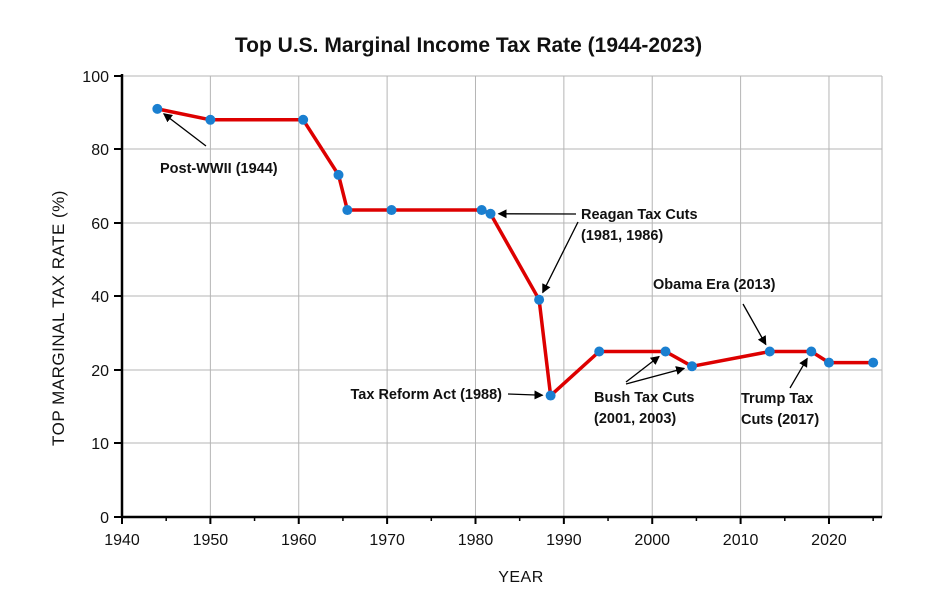 Image resolution: width=937 pixels, height=601 pixels. I want to click on annotation: Bush Tax Cuts (2001, 2003), so click(644, 391).